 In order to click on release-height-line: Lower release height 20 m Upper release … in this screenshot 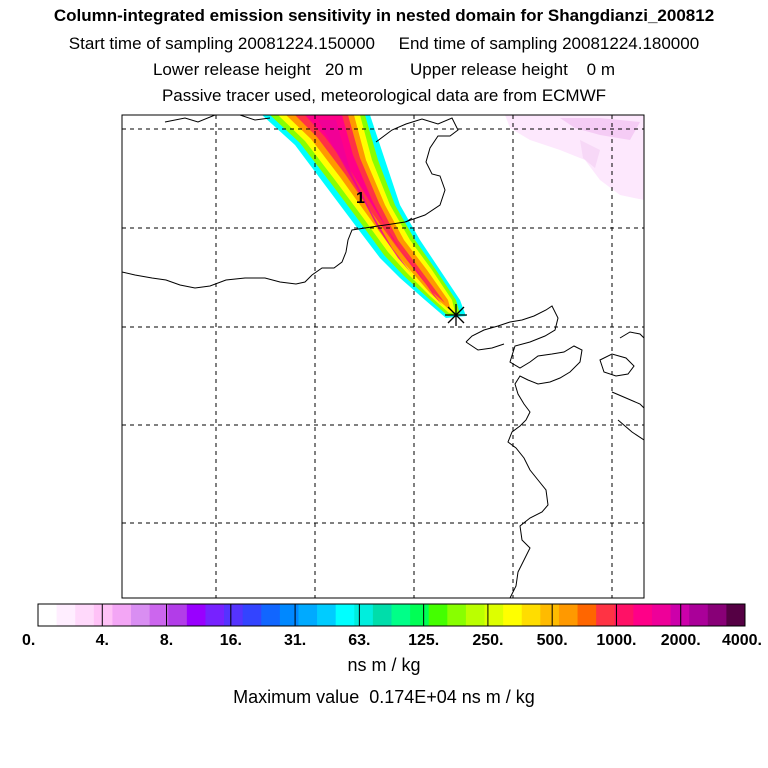, I will do `click(384, 69)`.